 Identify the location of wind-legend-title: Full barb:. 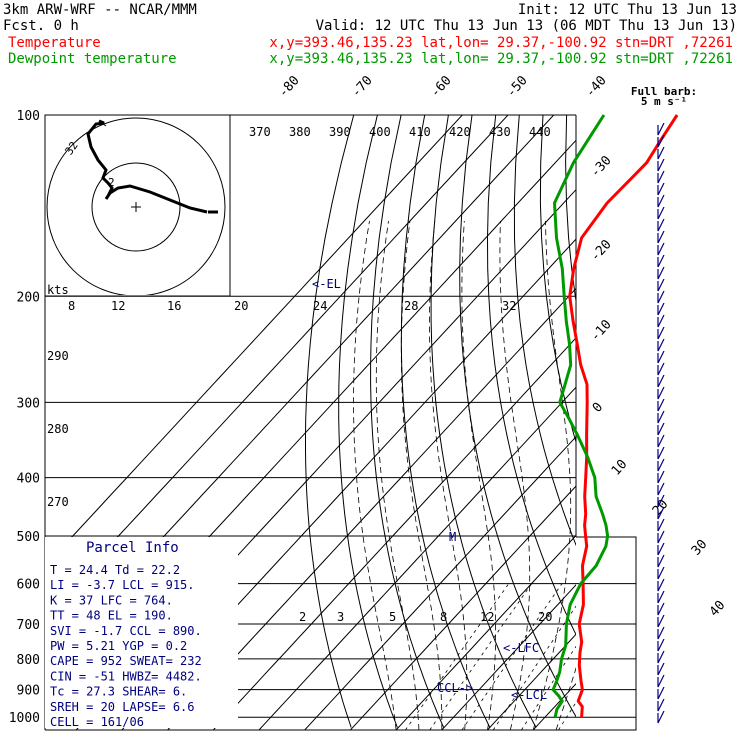
(664, 91).